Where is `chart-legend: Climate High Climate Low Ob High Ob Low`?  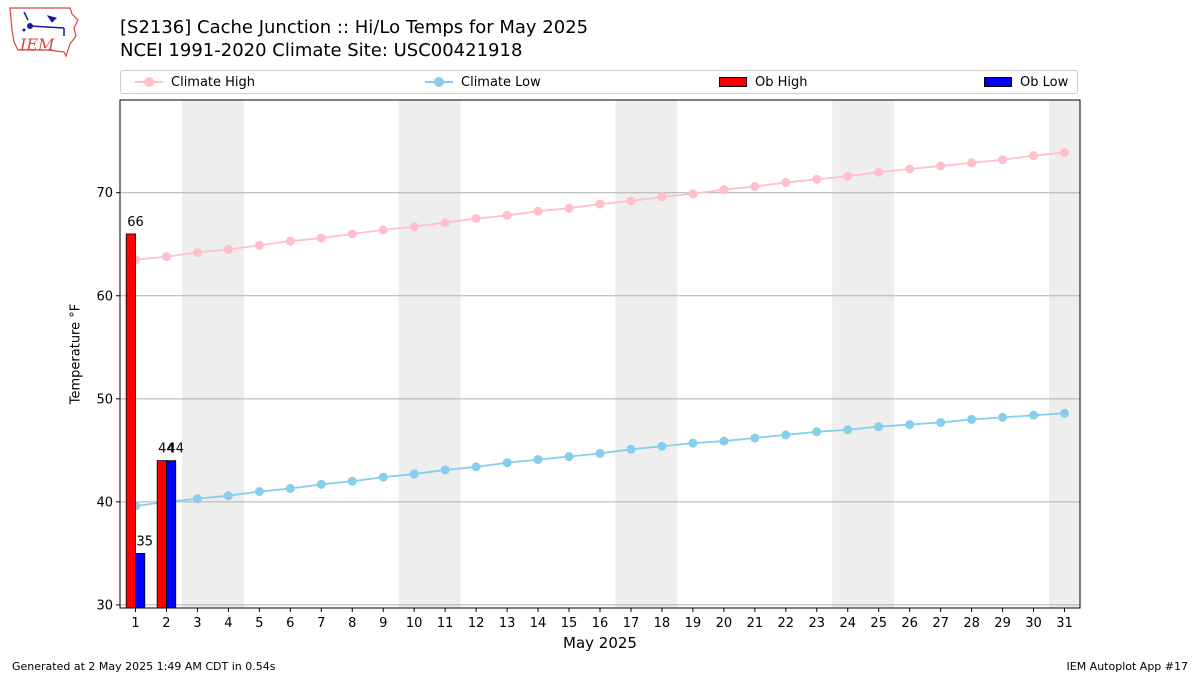 chart-legend: Climate High Climate Low Ob High Ob Low is located at coordinates (599, 82).